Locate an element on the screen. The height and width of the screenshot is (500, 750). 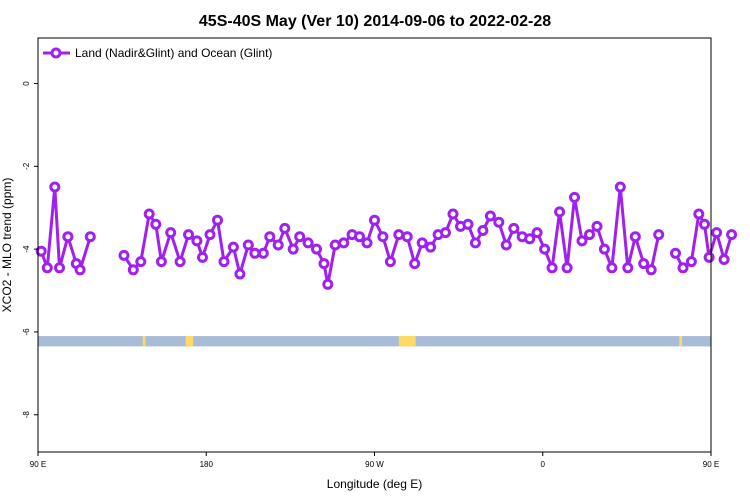
x-tick-label: 180 is located at coordinates (207, 464).